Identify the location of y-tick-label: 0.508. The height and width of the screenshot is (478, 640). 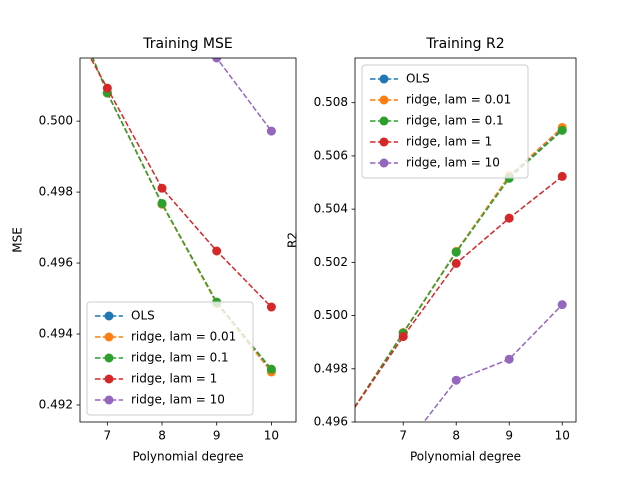
(331, 102).